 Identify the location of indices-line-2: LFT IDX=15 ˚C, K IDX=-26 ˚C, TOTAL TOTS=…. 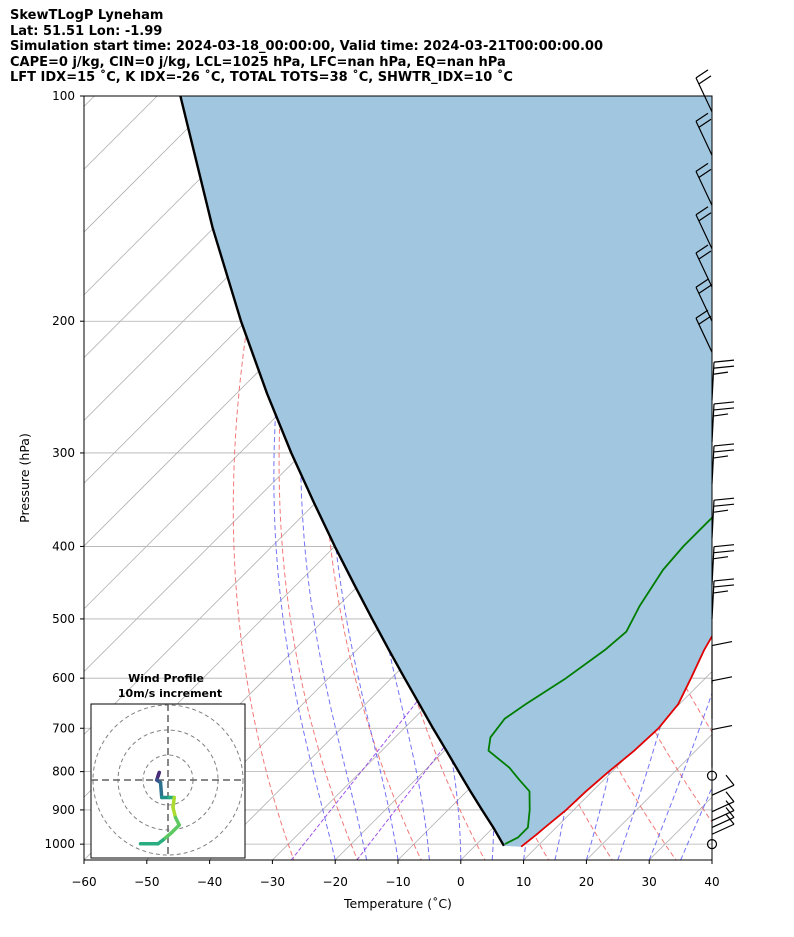
(261, 77).